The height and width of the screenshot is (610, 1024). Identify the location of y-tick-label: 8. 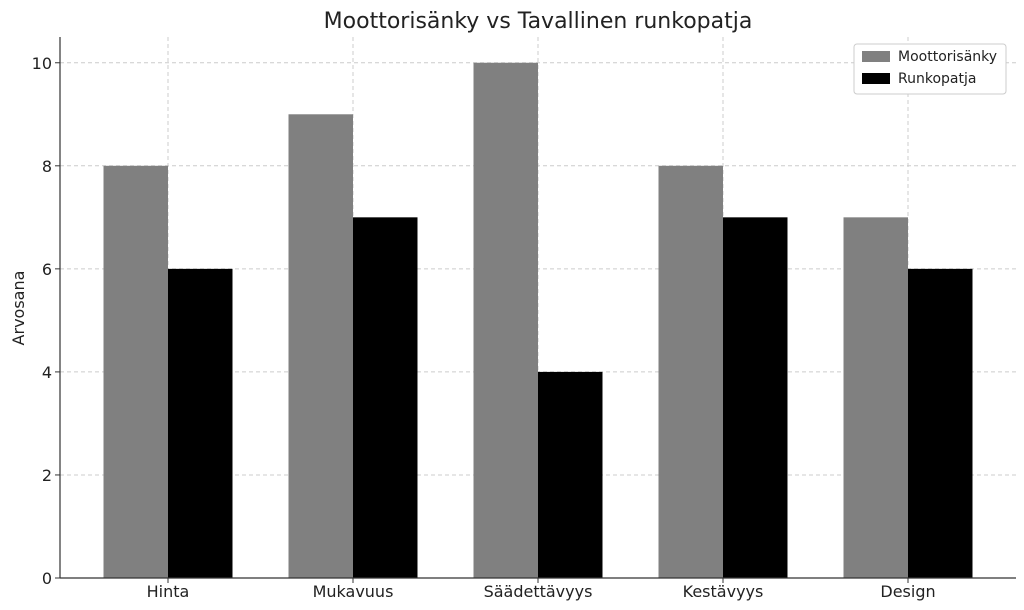
(47, 166).